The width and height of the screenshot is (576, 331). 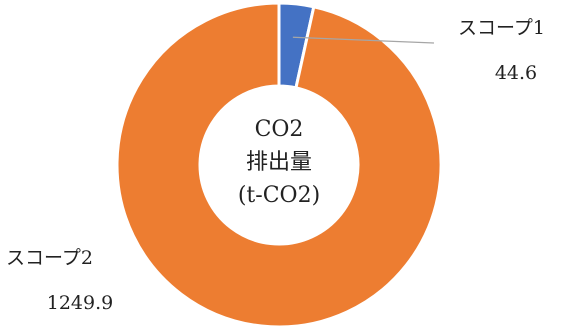 I want to click on leader-line-scope1, so click(x=363, y=40).